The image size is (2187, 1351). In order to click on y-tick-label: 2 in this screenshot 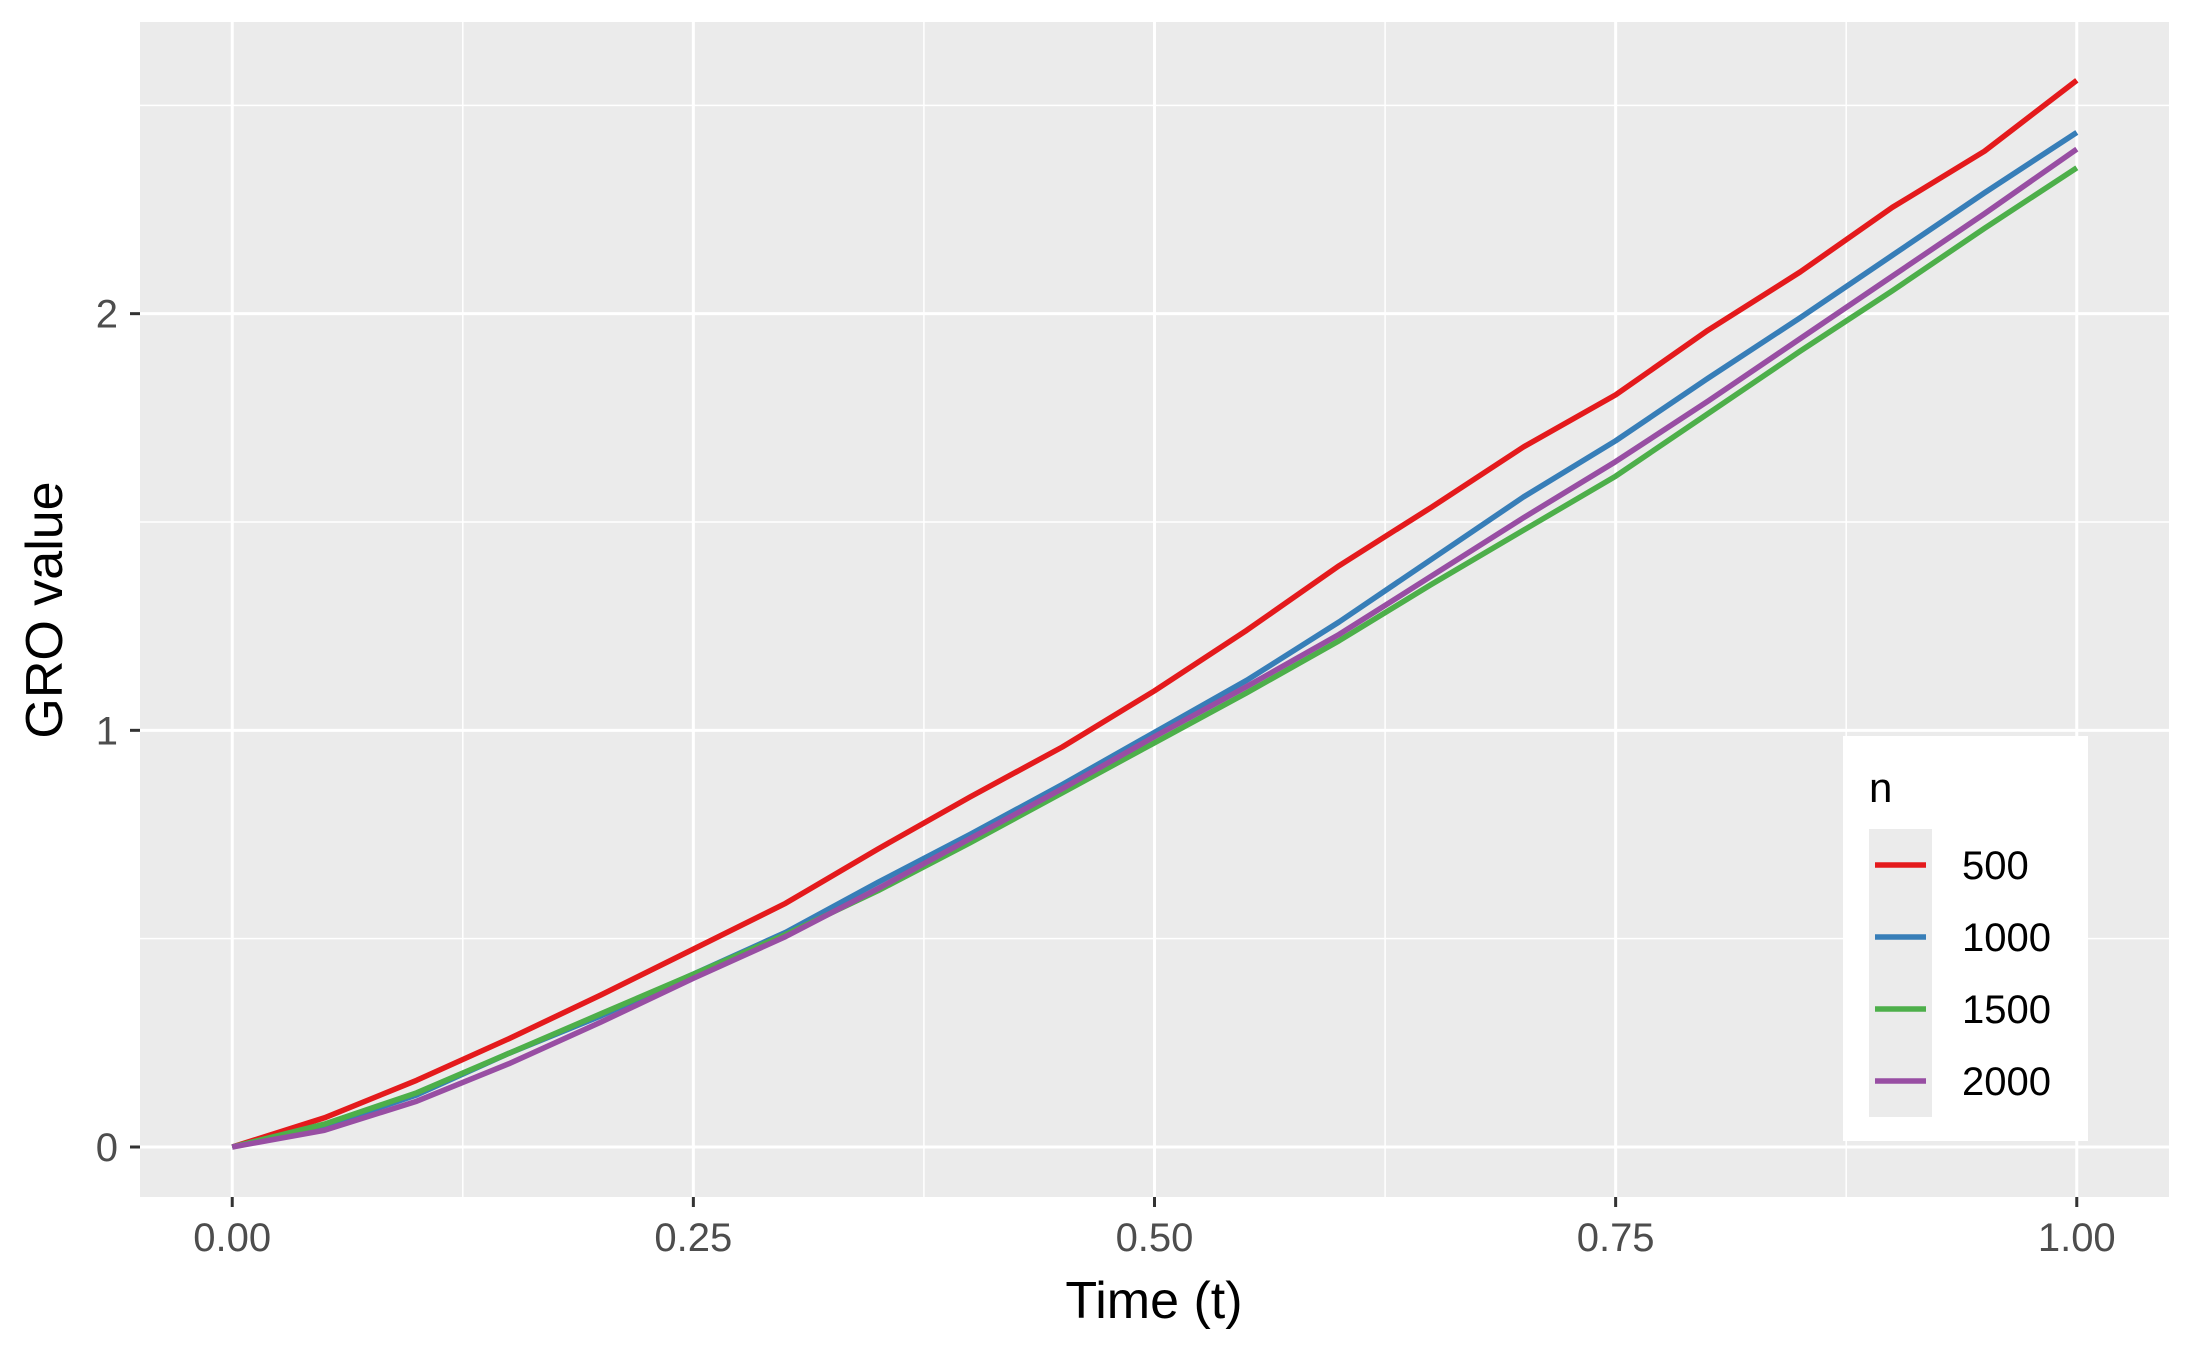, I will do `click(107, 315)`.